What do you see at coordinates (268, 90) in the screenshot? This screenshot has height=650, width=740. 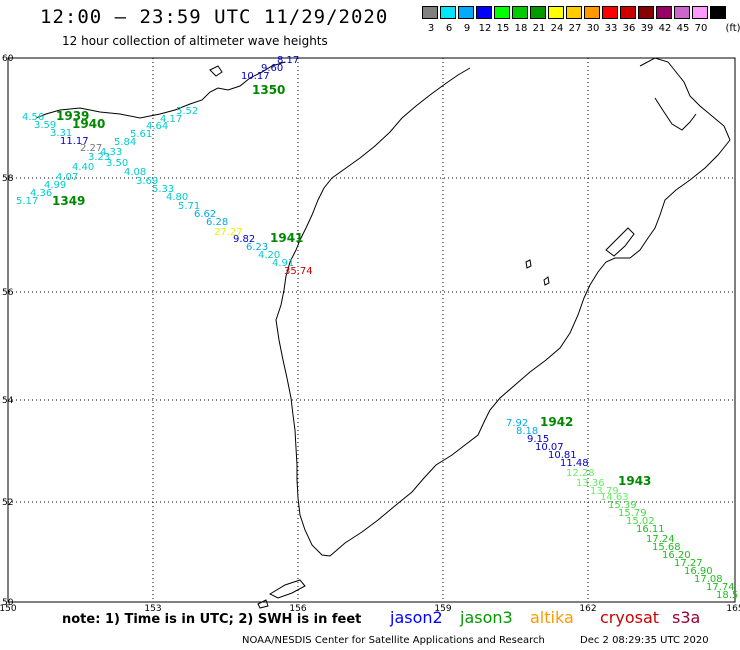 I see `pass-time-label: 1350` at bounding box center [268, 90].